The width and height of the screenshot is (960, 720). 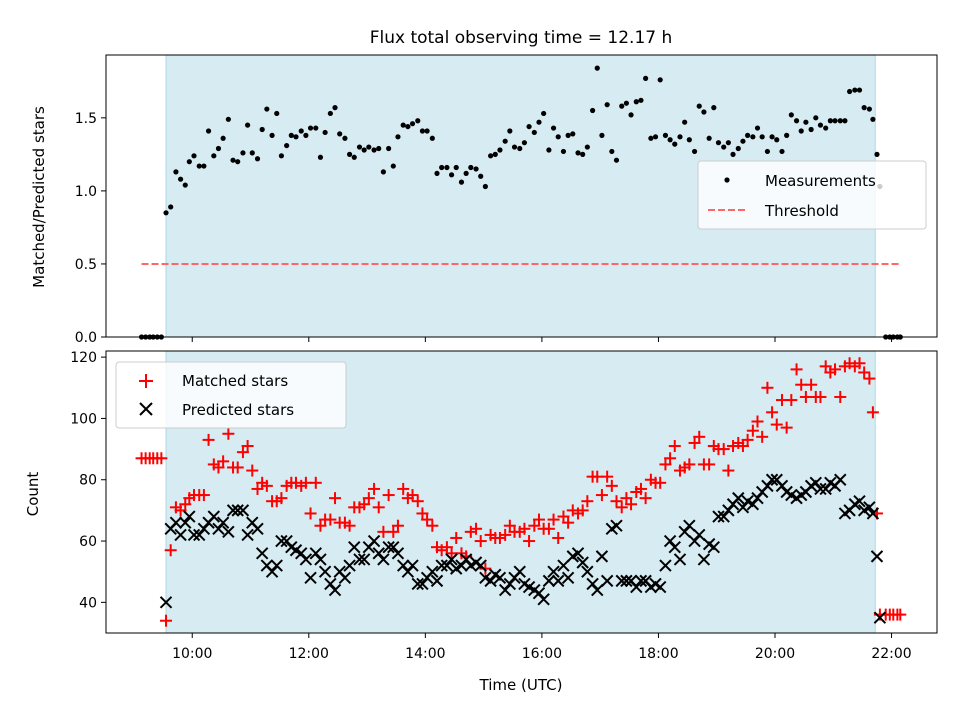 What do you see at coordinates (86, 119) in the screenshot?
I see `top-y-tick-label: 1.5` at bounding box center [86, 119].